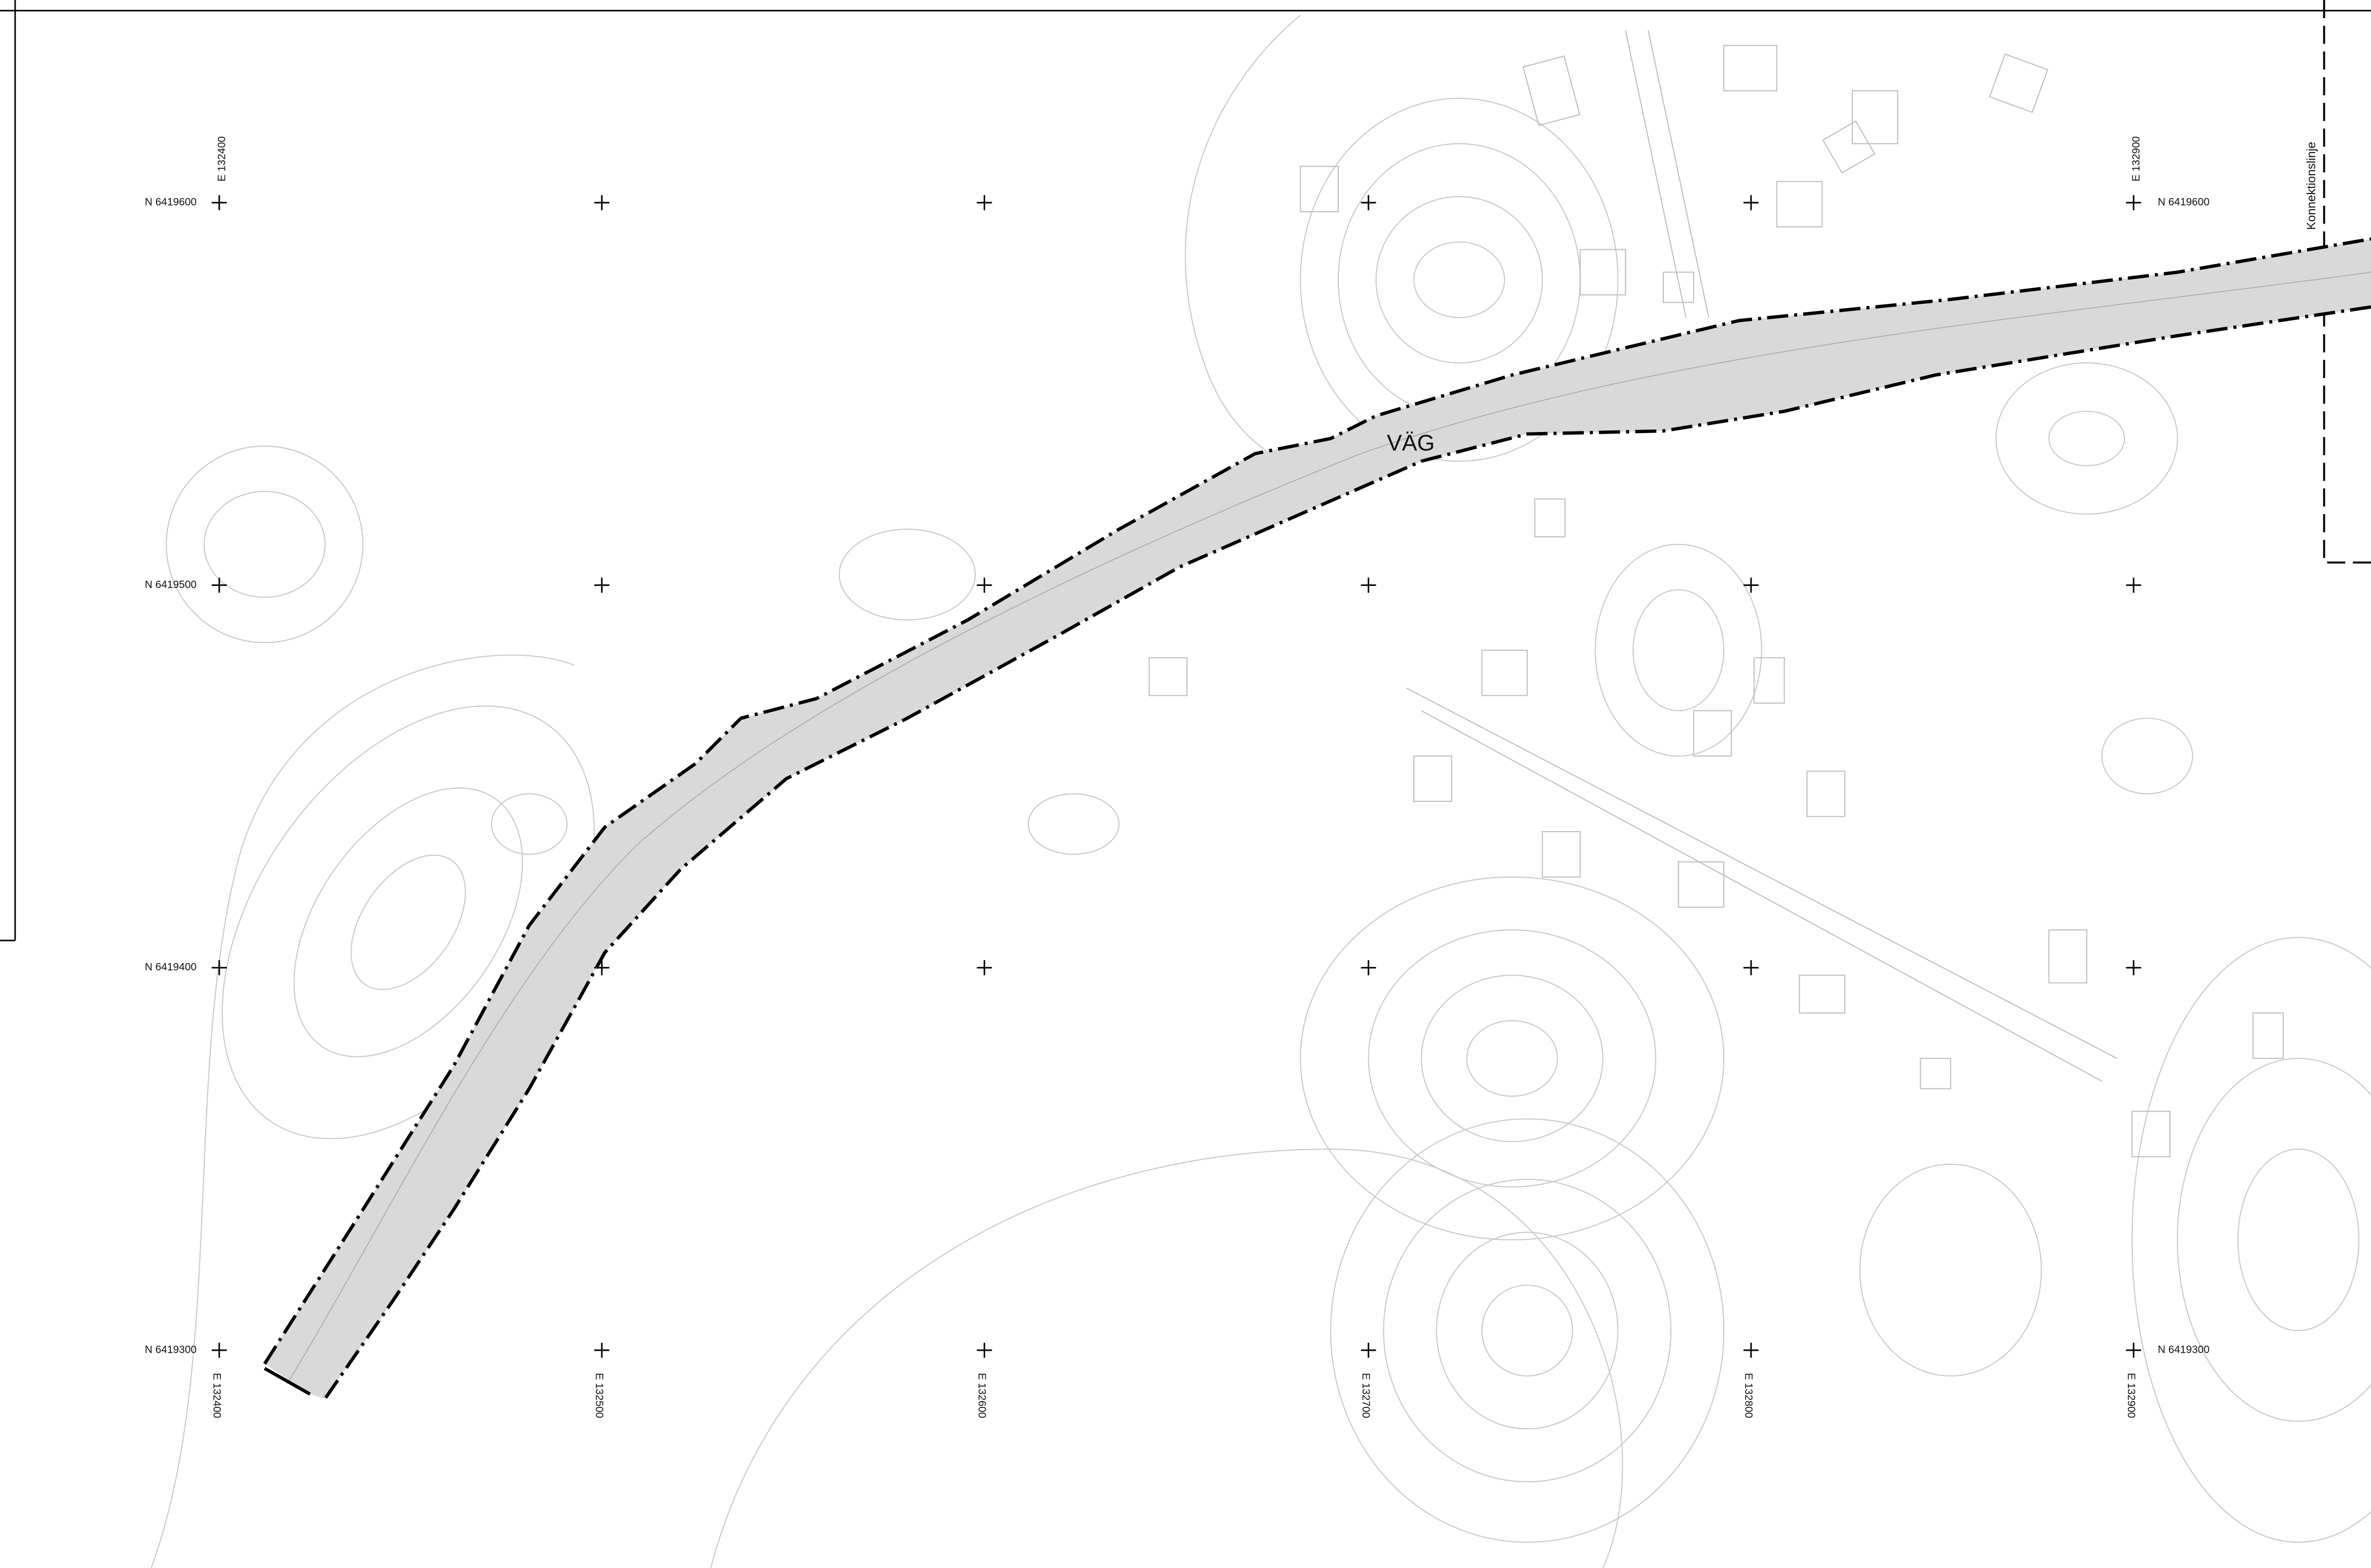 This screenshot has width=2371, height=1568. Describe the element at coordinates (171, 967) in the screenshot. I see `northing-label: N 6419400` at that location.